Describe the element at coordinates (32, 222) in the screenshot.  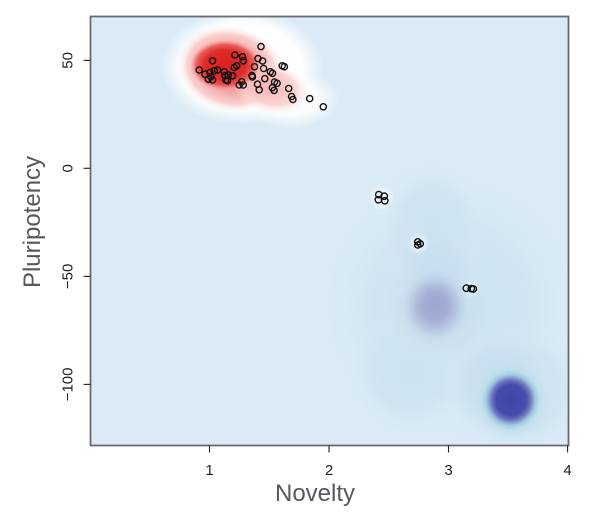
I see `svg-text: Pluripotency` at that location.